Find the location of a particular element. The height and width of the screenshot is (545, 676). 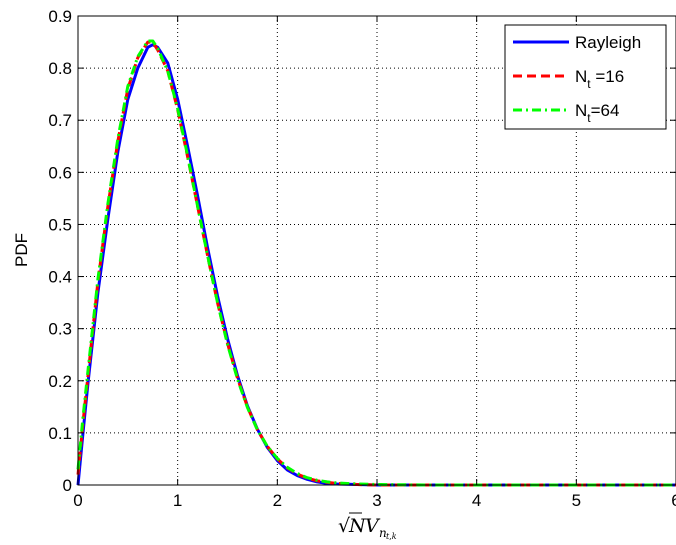

y-tick-label: 0.1 is located at coordinates (60, 433).